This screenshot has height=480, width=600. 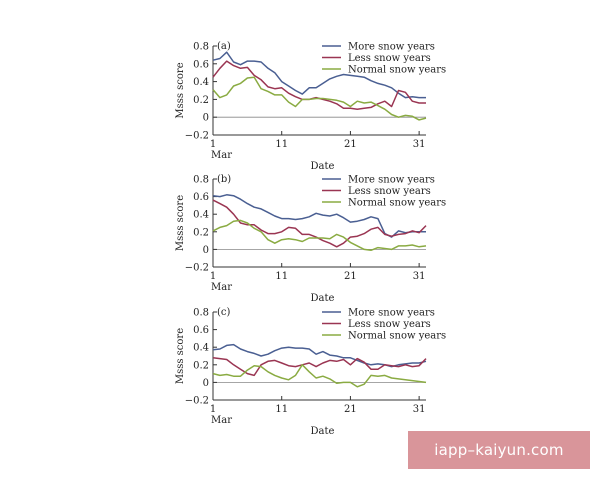 What do you see at coordinates (224, 46) in the screenshot?
I see `panel-label: (a)` at bounding box center [224, 46].